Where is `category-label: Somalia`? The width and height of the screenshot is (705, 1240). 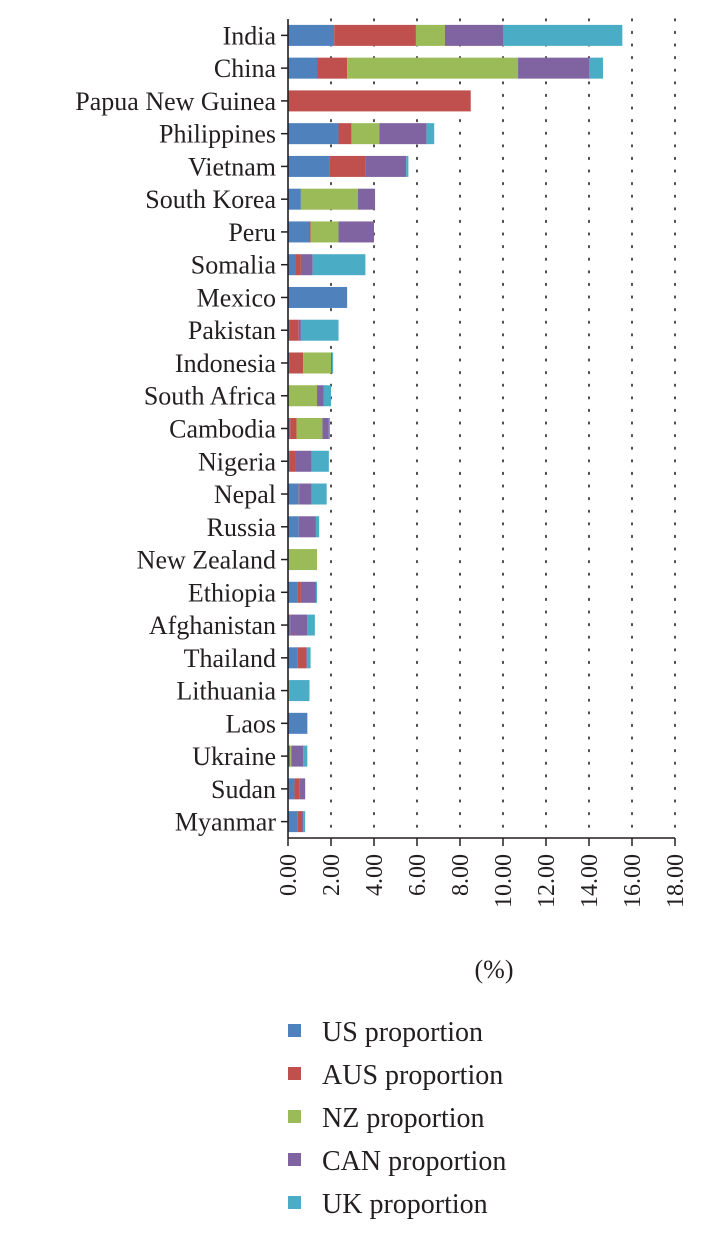
category-label: Somalia is located at coordinates (234, 265).